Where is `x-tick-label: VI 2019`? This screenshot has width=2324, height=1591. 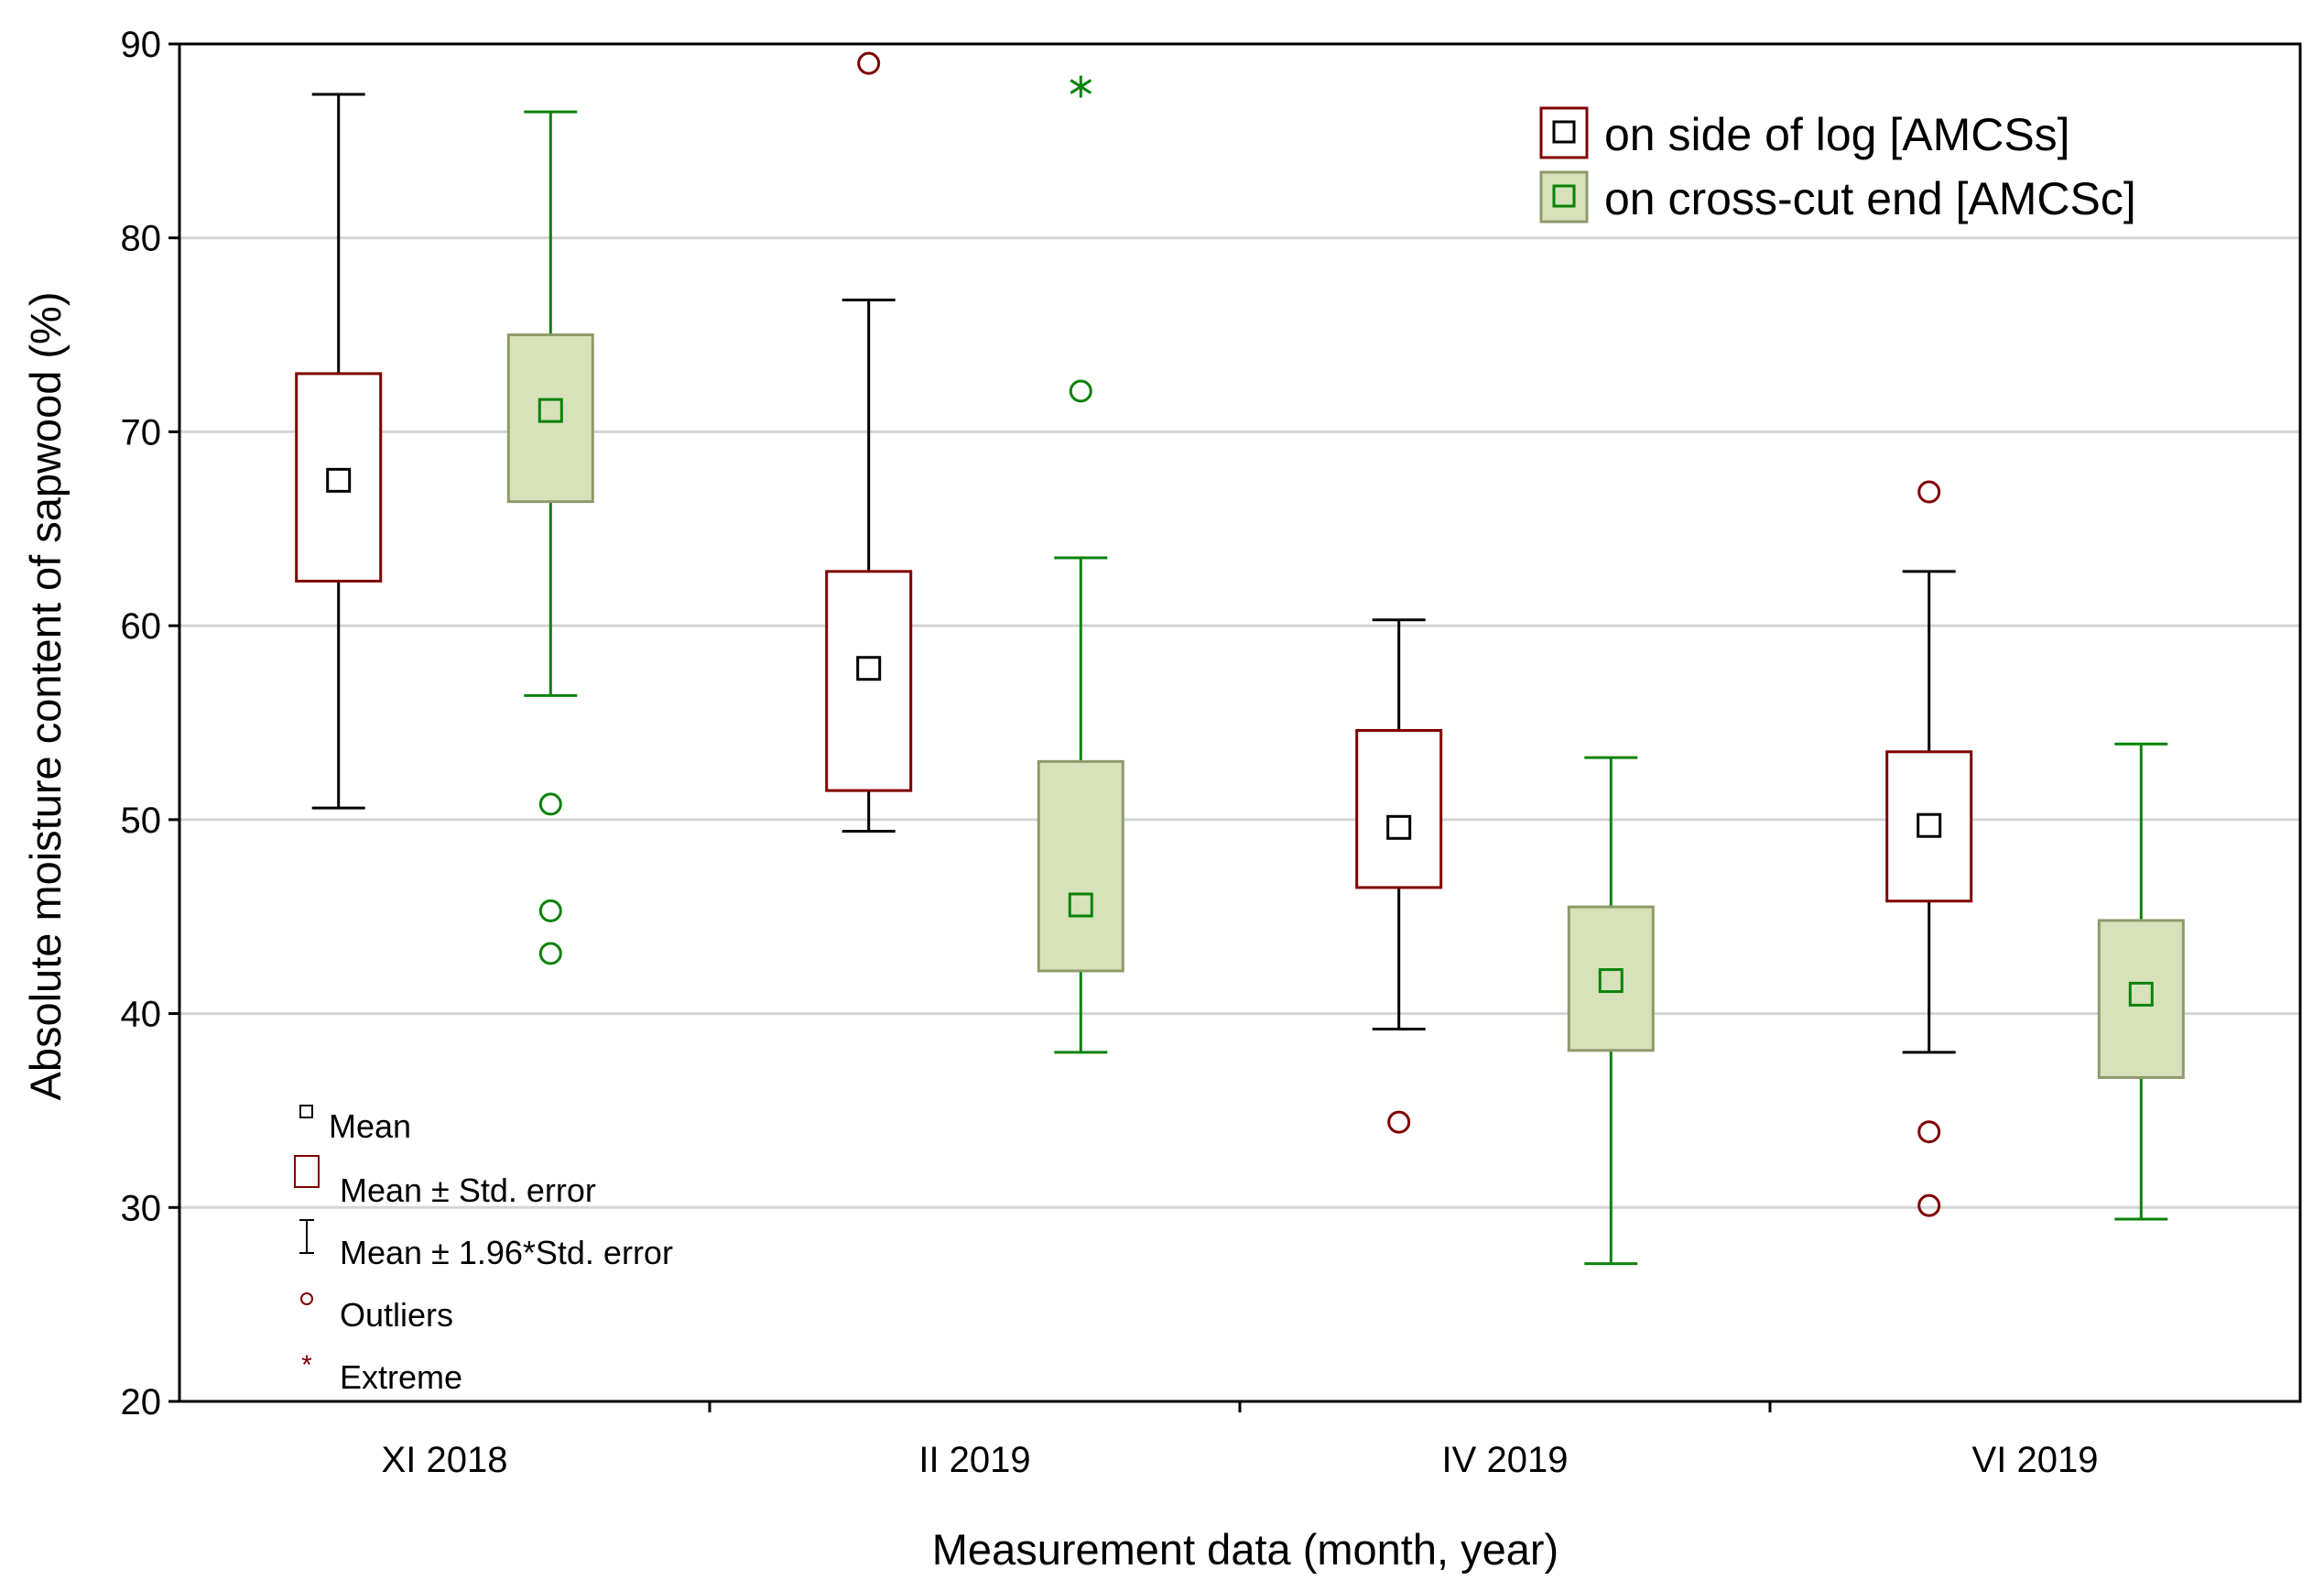
x-tick-label: VI 2019 is located at coordinates (2036, 1460).